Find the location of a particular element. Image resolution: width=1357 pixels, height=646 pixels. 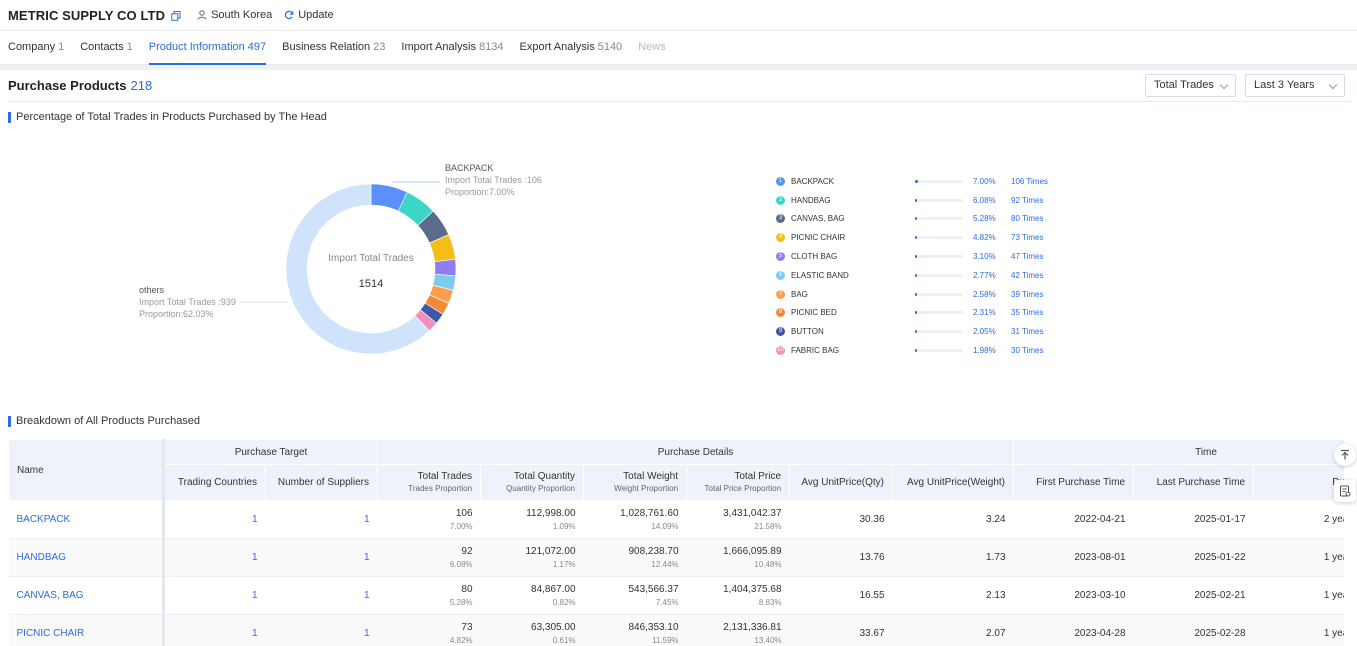

tab-news: News is located at coordinates (652, 48).